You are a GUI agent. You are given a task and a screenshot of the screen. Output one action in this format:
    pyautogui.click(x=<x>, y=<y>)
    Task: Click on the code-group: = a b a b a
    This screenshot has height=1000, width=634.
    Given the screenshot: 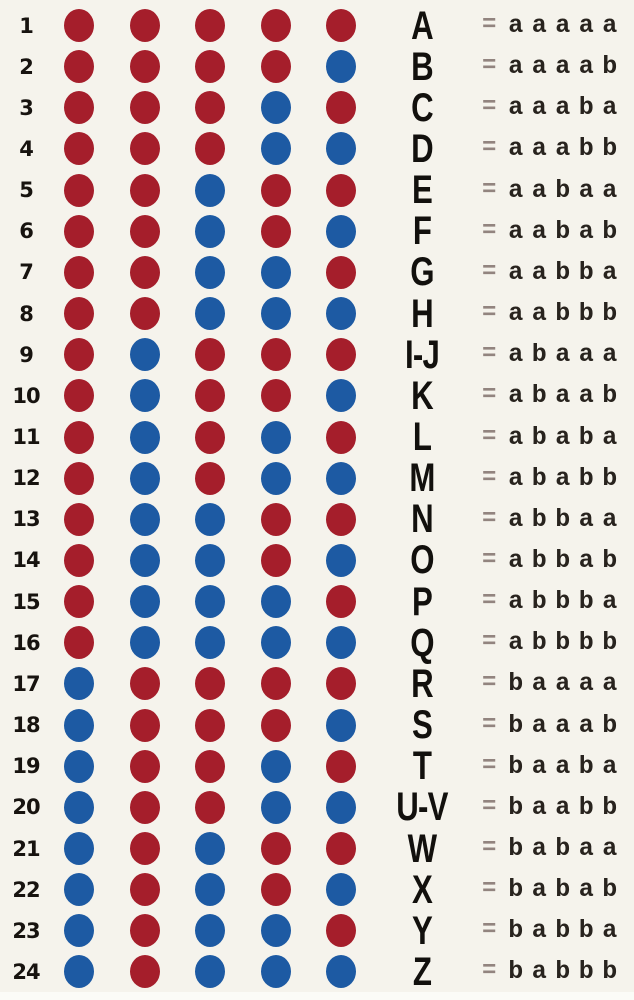 What is the action you would take?
    pyautogui.click(x=558, y=437)
    